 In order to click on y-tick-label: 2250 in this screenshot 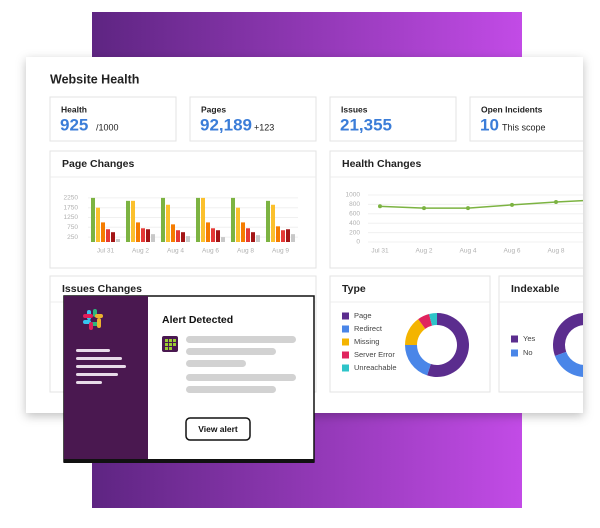, I will do `click(71, 198)`.